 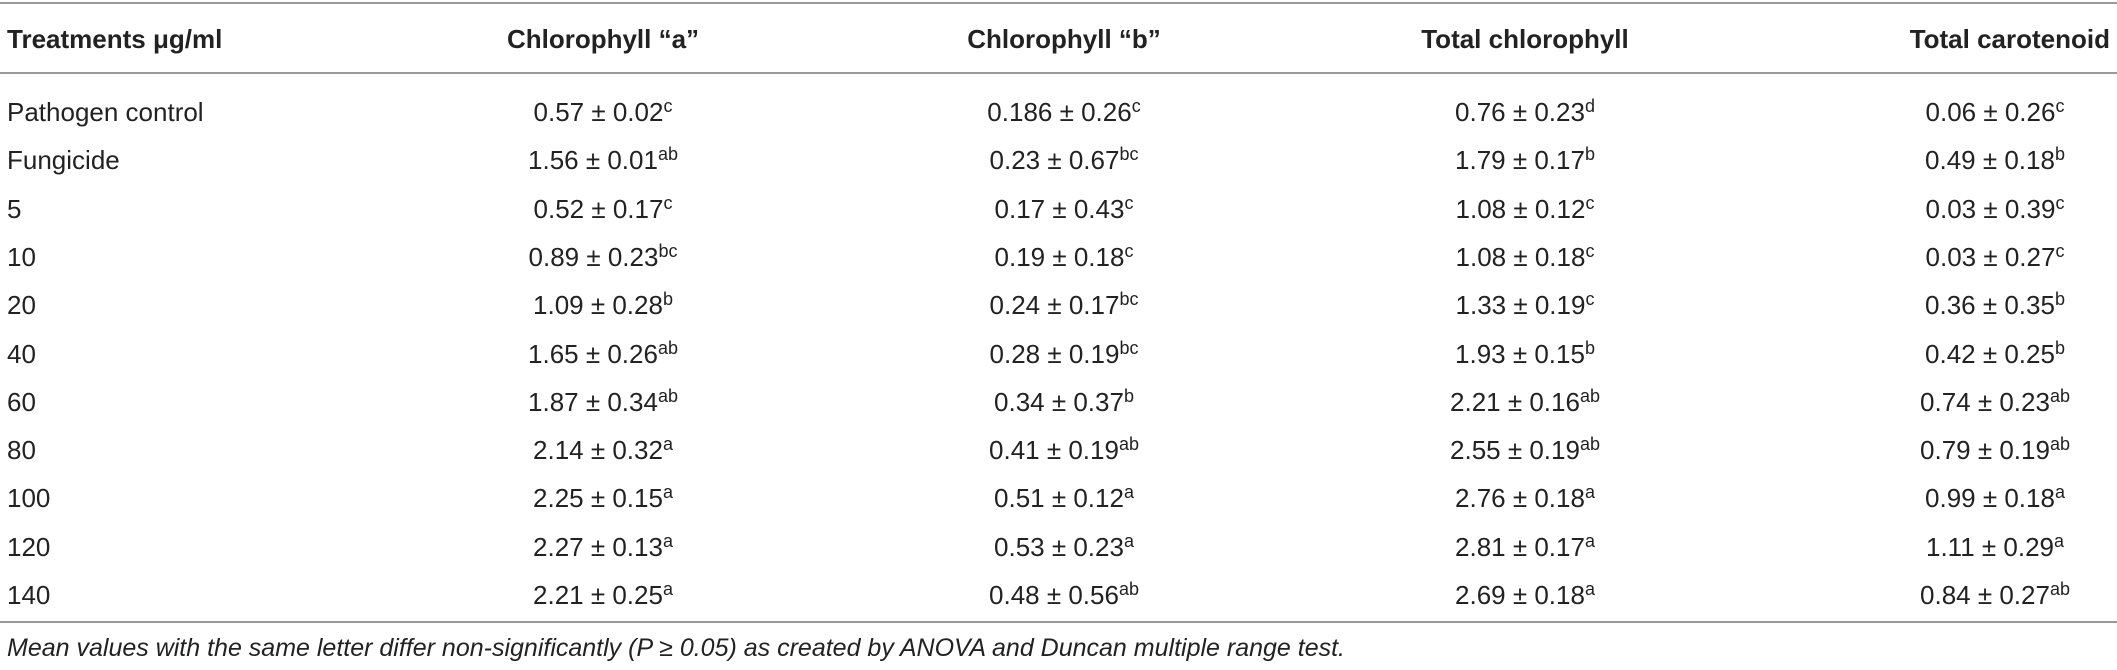 I want to click on value-cell: 0.79 ± 0.19ab, so click(x=1995, y=450).